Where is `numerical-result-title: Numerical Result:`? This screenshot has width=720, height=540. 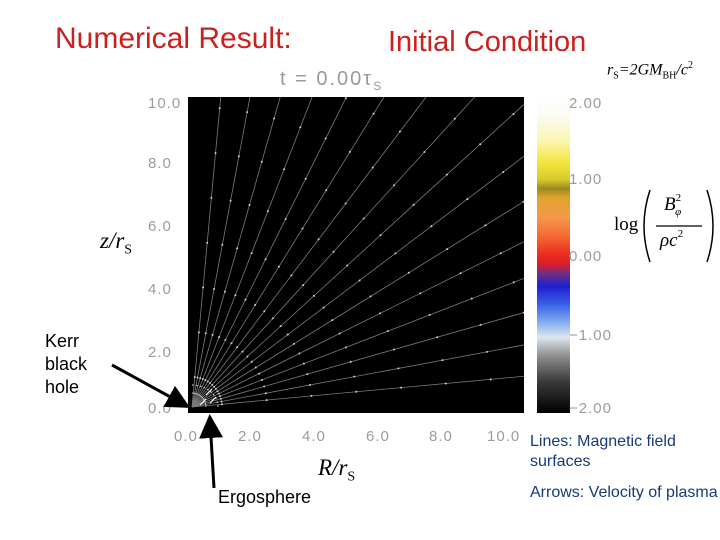 numerical-result-title: Numerical Result: is located at coordinates (173, 38).